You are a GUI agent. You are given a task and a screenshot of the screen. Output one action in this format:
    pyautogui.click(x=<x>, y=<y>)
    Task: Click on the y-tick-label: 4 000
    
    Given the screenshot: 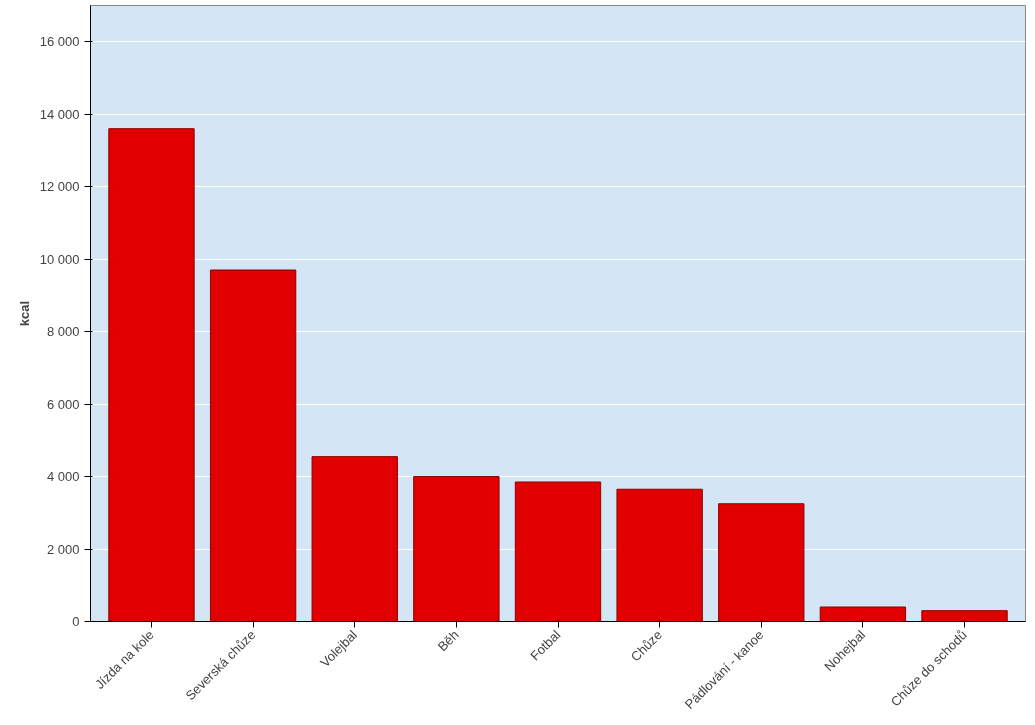 What is the action you would take?
    pyautogui.click(x=63, y=477)
    